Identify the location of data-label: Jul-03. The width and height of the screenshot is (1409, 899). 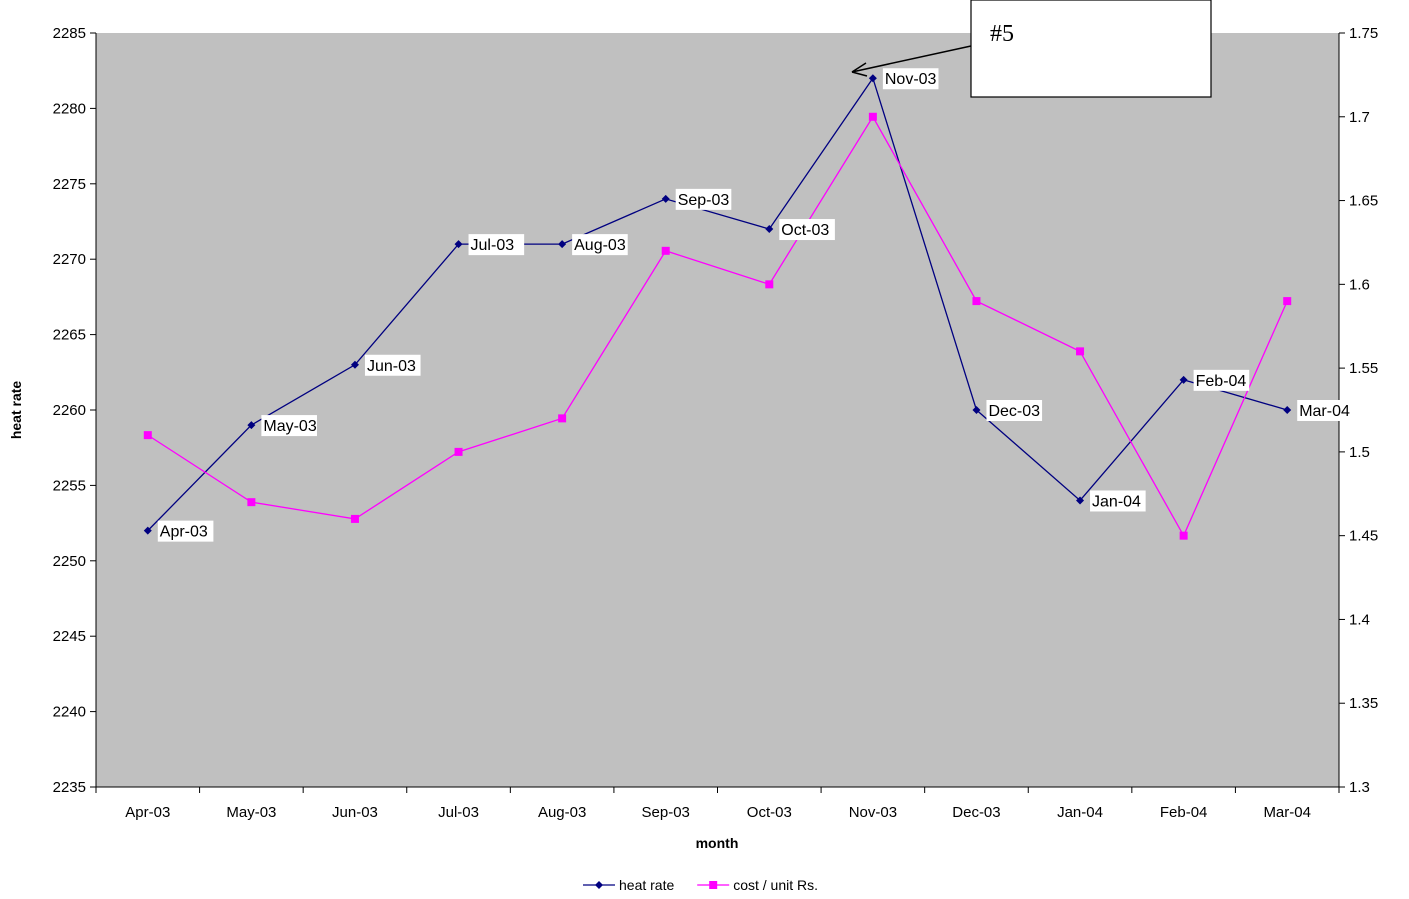
(496, 245).